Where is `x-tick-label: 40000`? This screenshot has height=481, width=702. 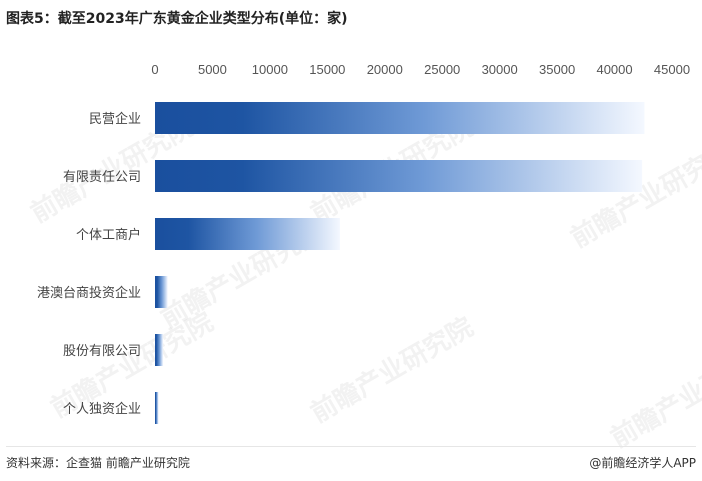
x-tick-label: 40000 is located at coordinates (614, 69).